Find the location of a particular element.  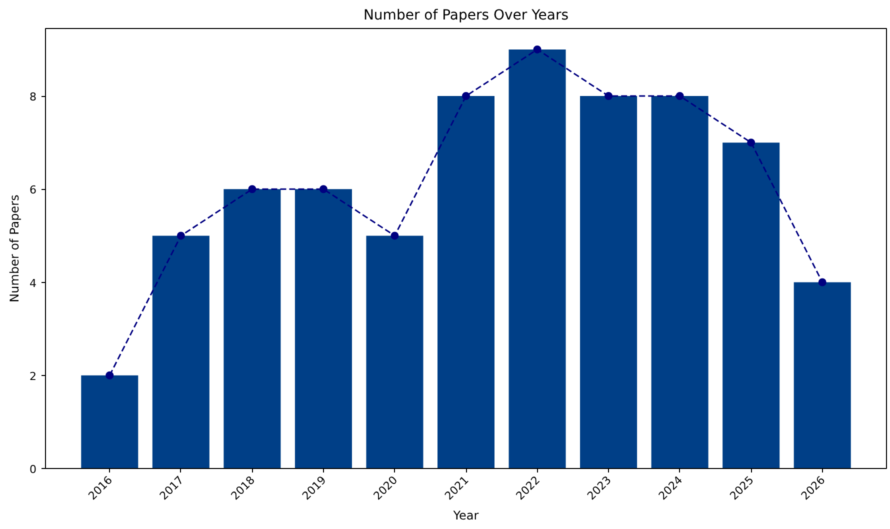

y-tick-label: 2 is located at coordinates (33, 376).